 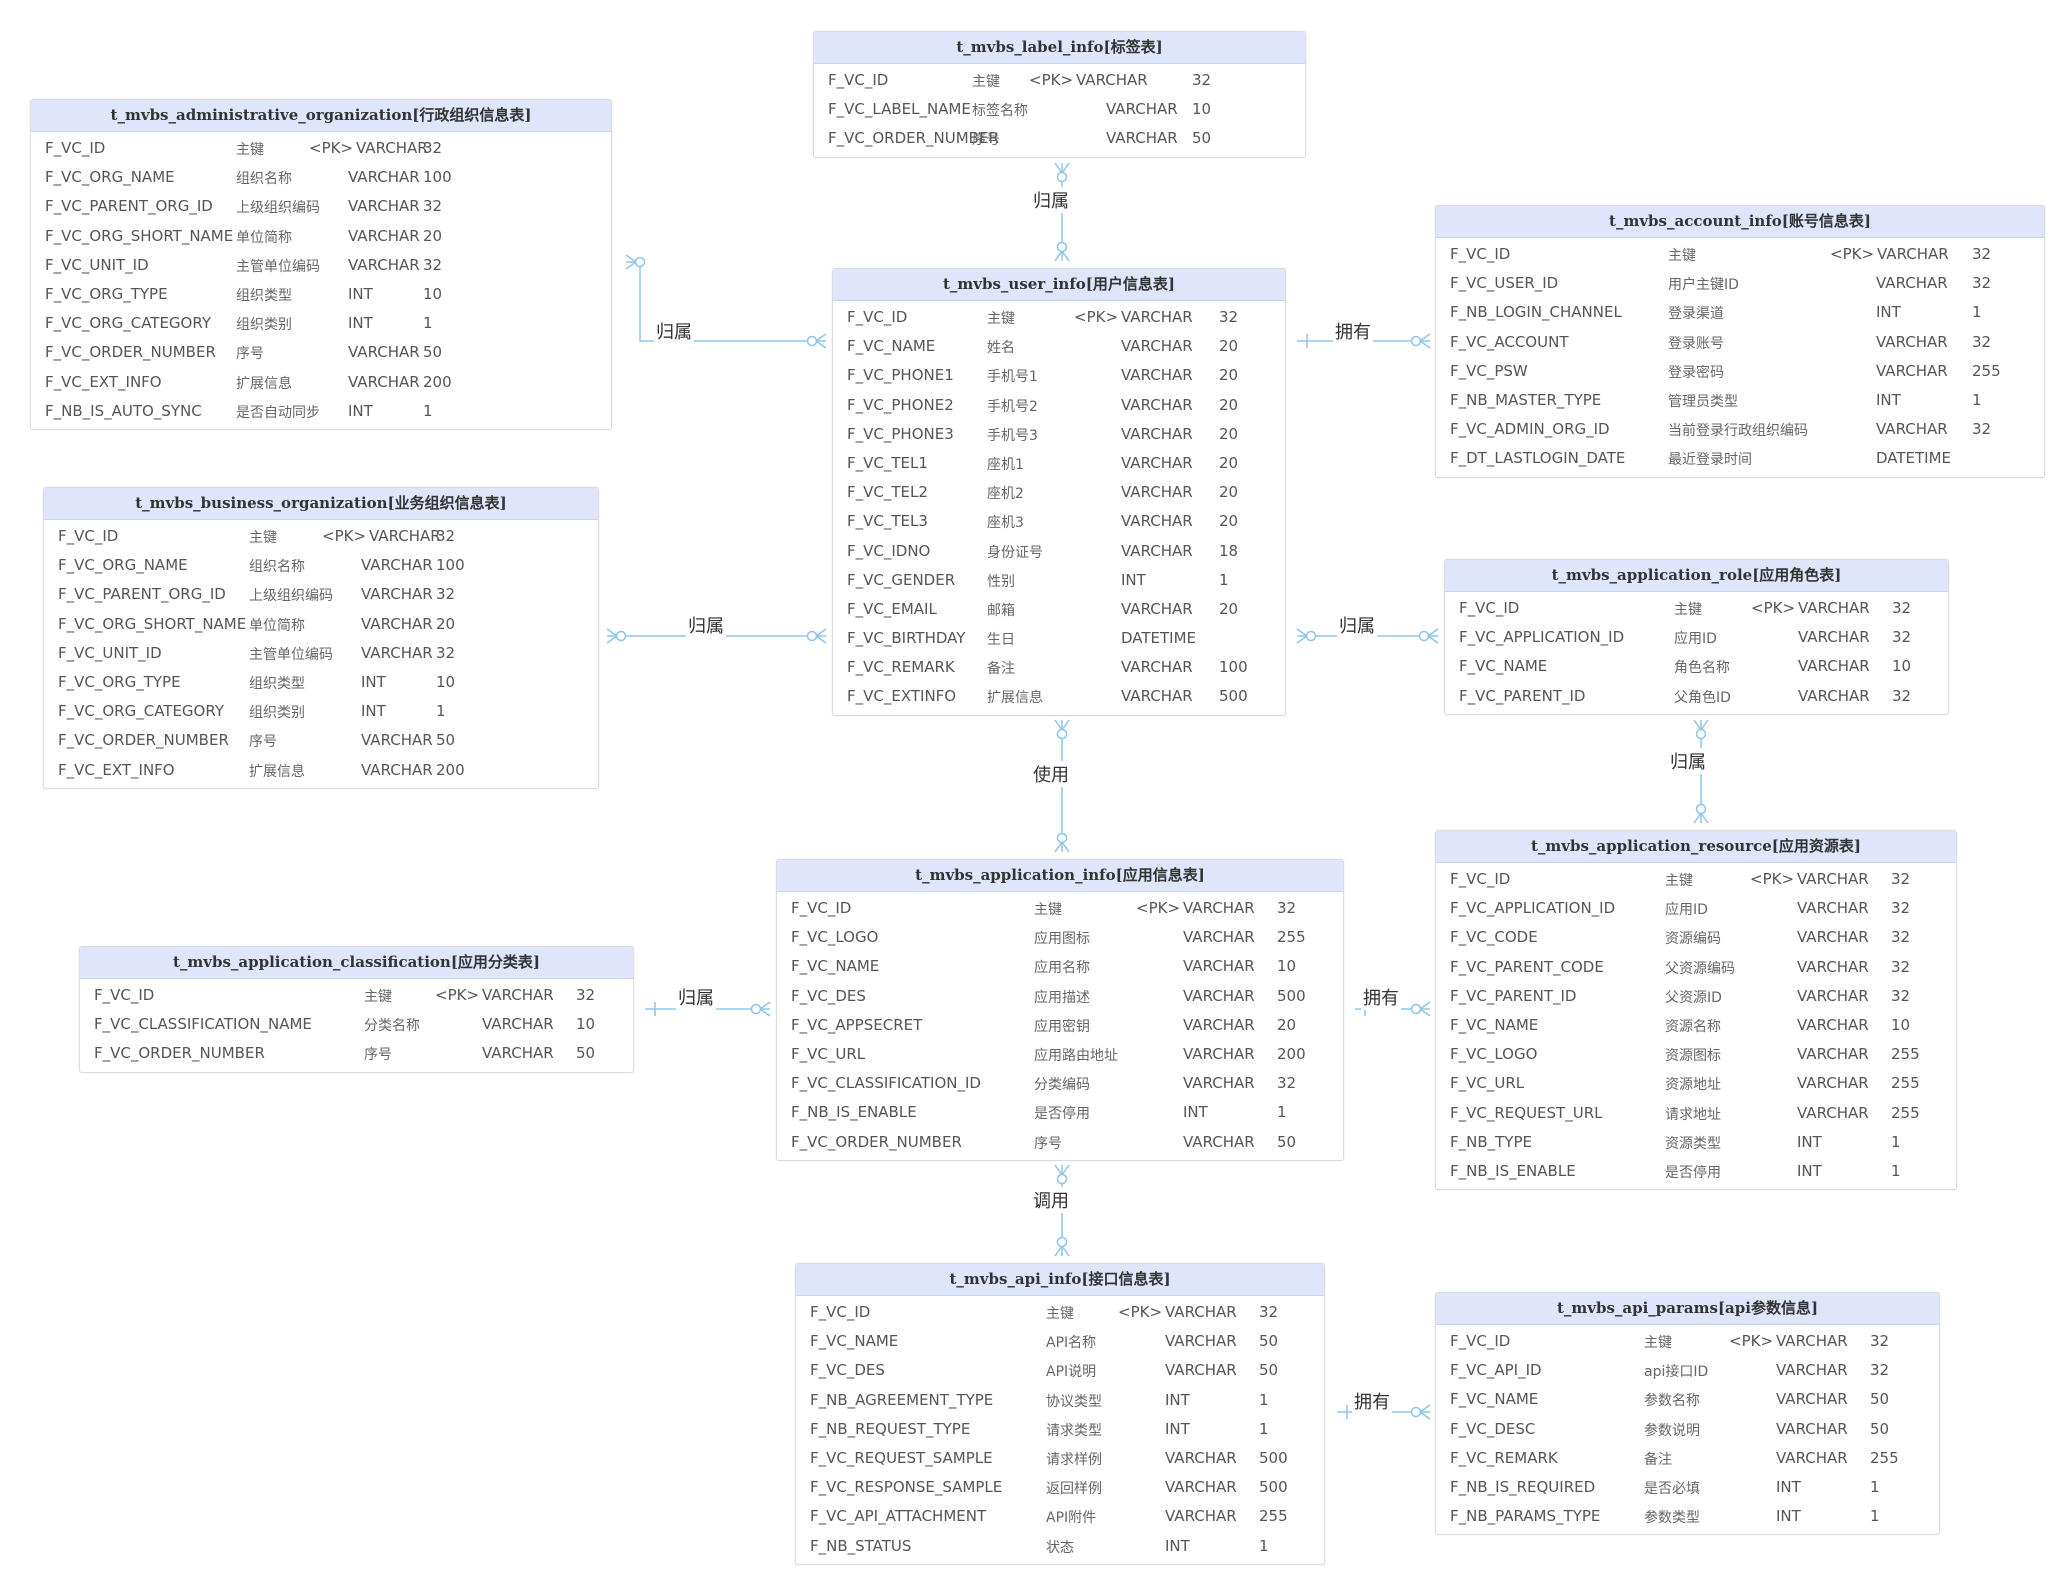 I want to click on column-name: F_VC_TEL2, so click(x=887, y=492).